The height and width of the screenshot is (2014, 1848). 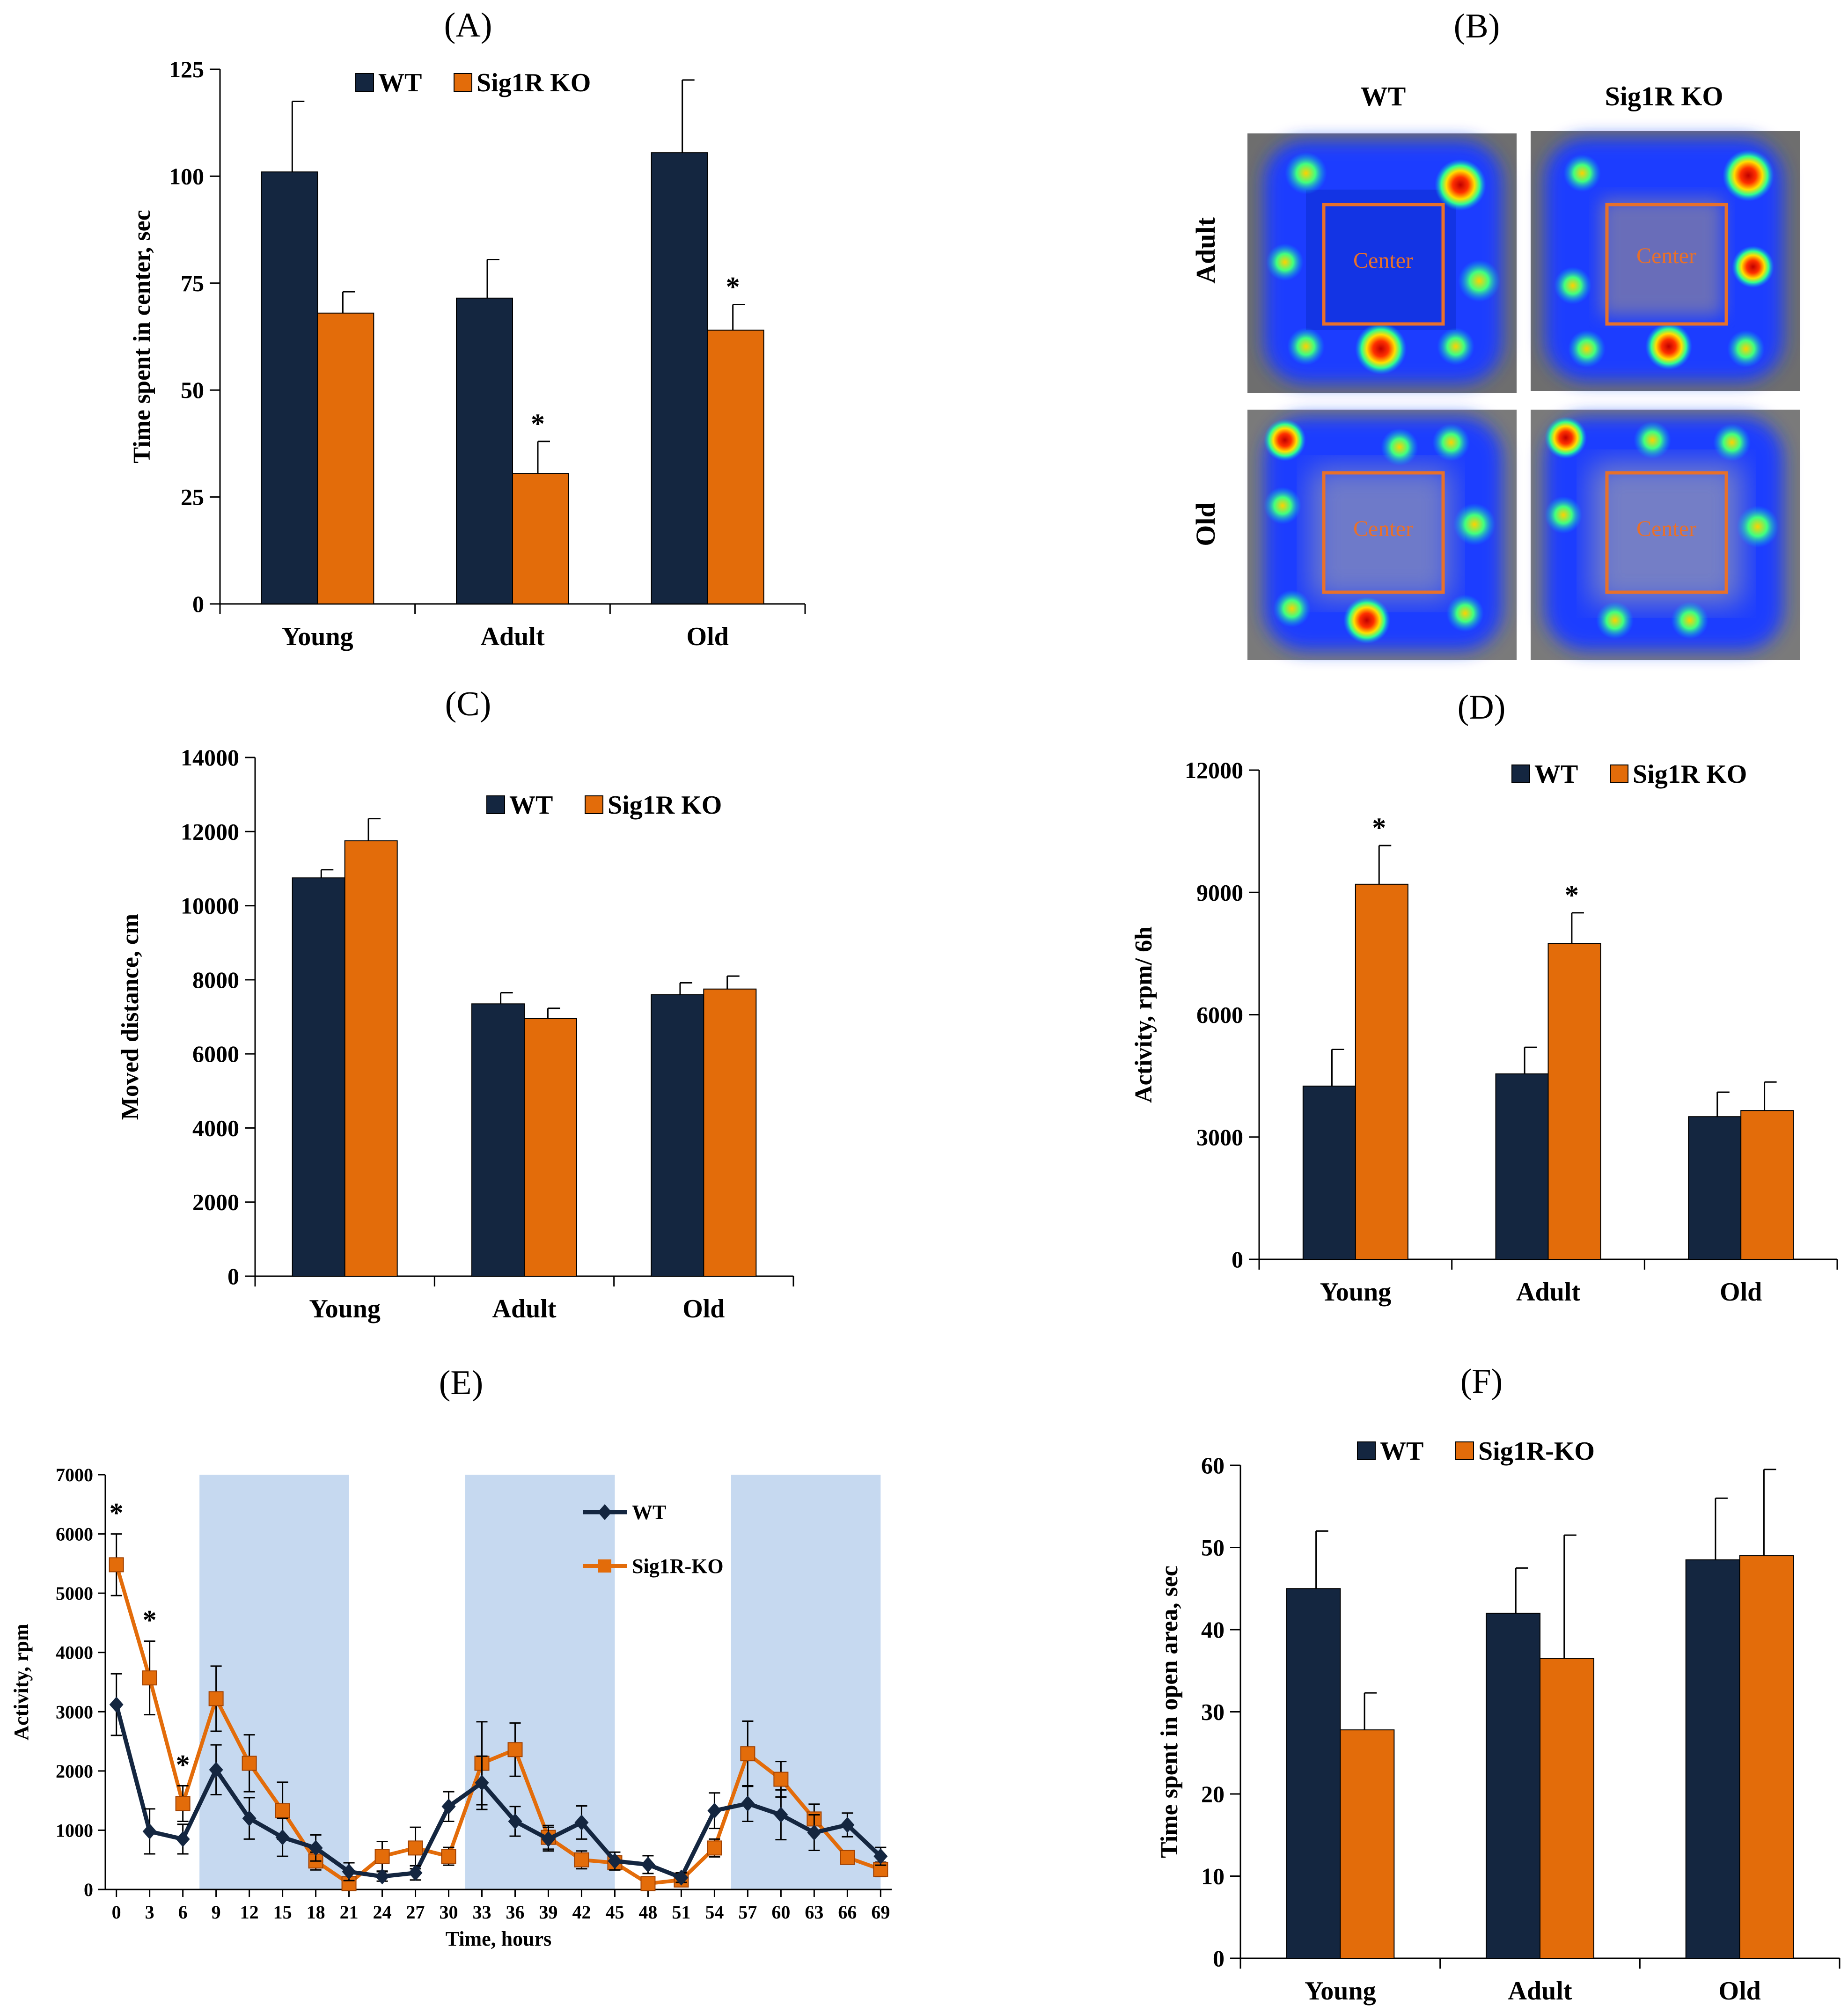 What do you see at coordinates (678, 1566) in the screenshot?
I see `legend-label: Sig1R-KO` at bounding box center [678, 1566].